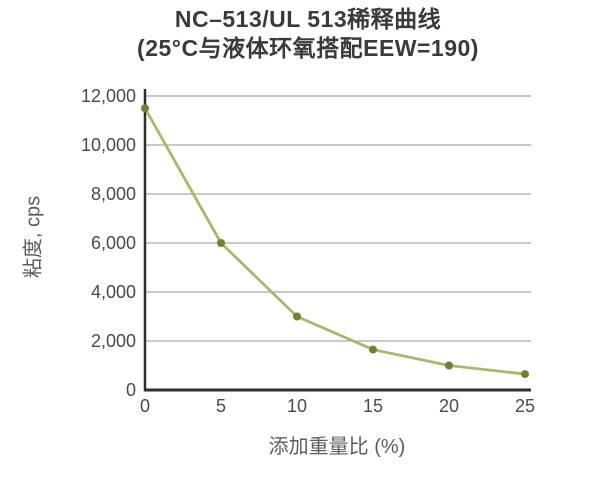 The height and width of the screenshot is (500, 600). Describe the element at coordinates (108, 96) in the screenshot. I see `y-tick-label: 12,000` at that location.